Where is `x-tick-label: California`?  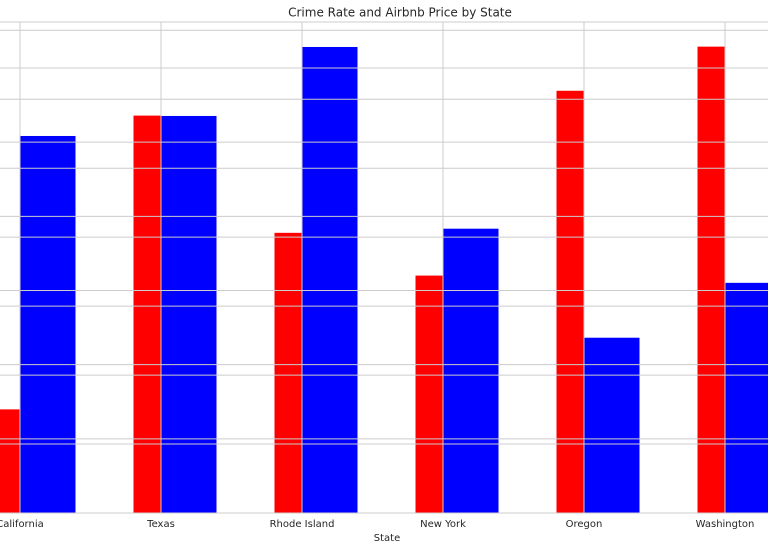 x-tick-label: California is located at coordinates (22, 524).